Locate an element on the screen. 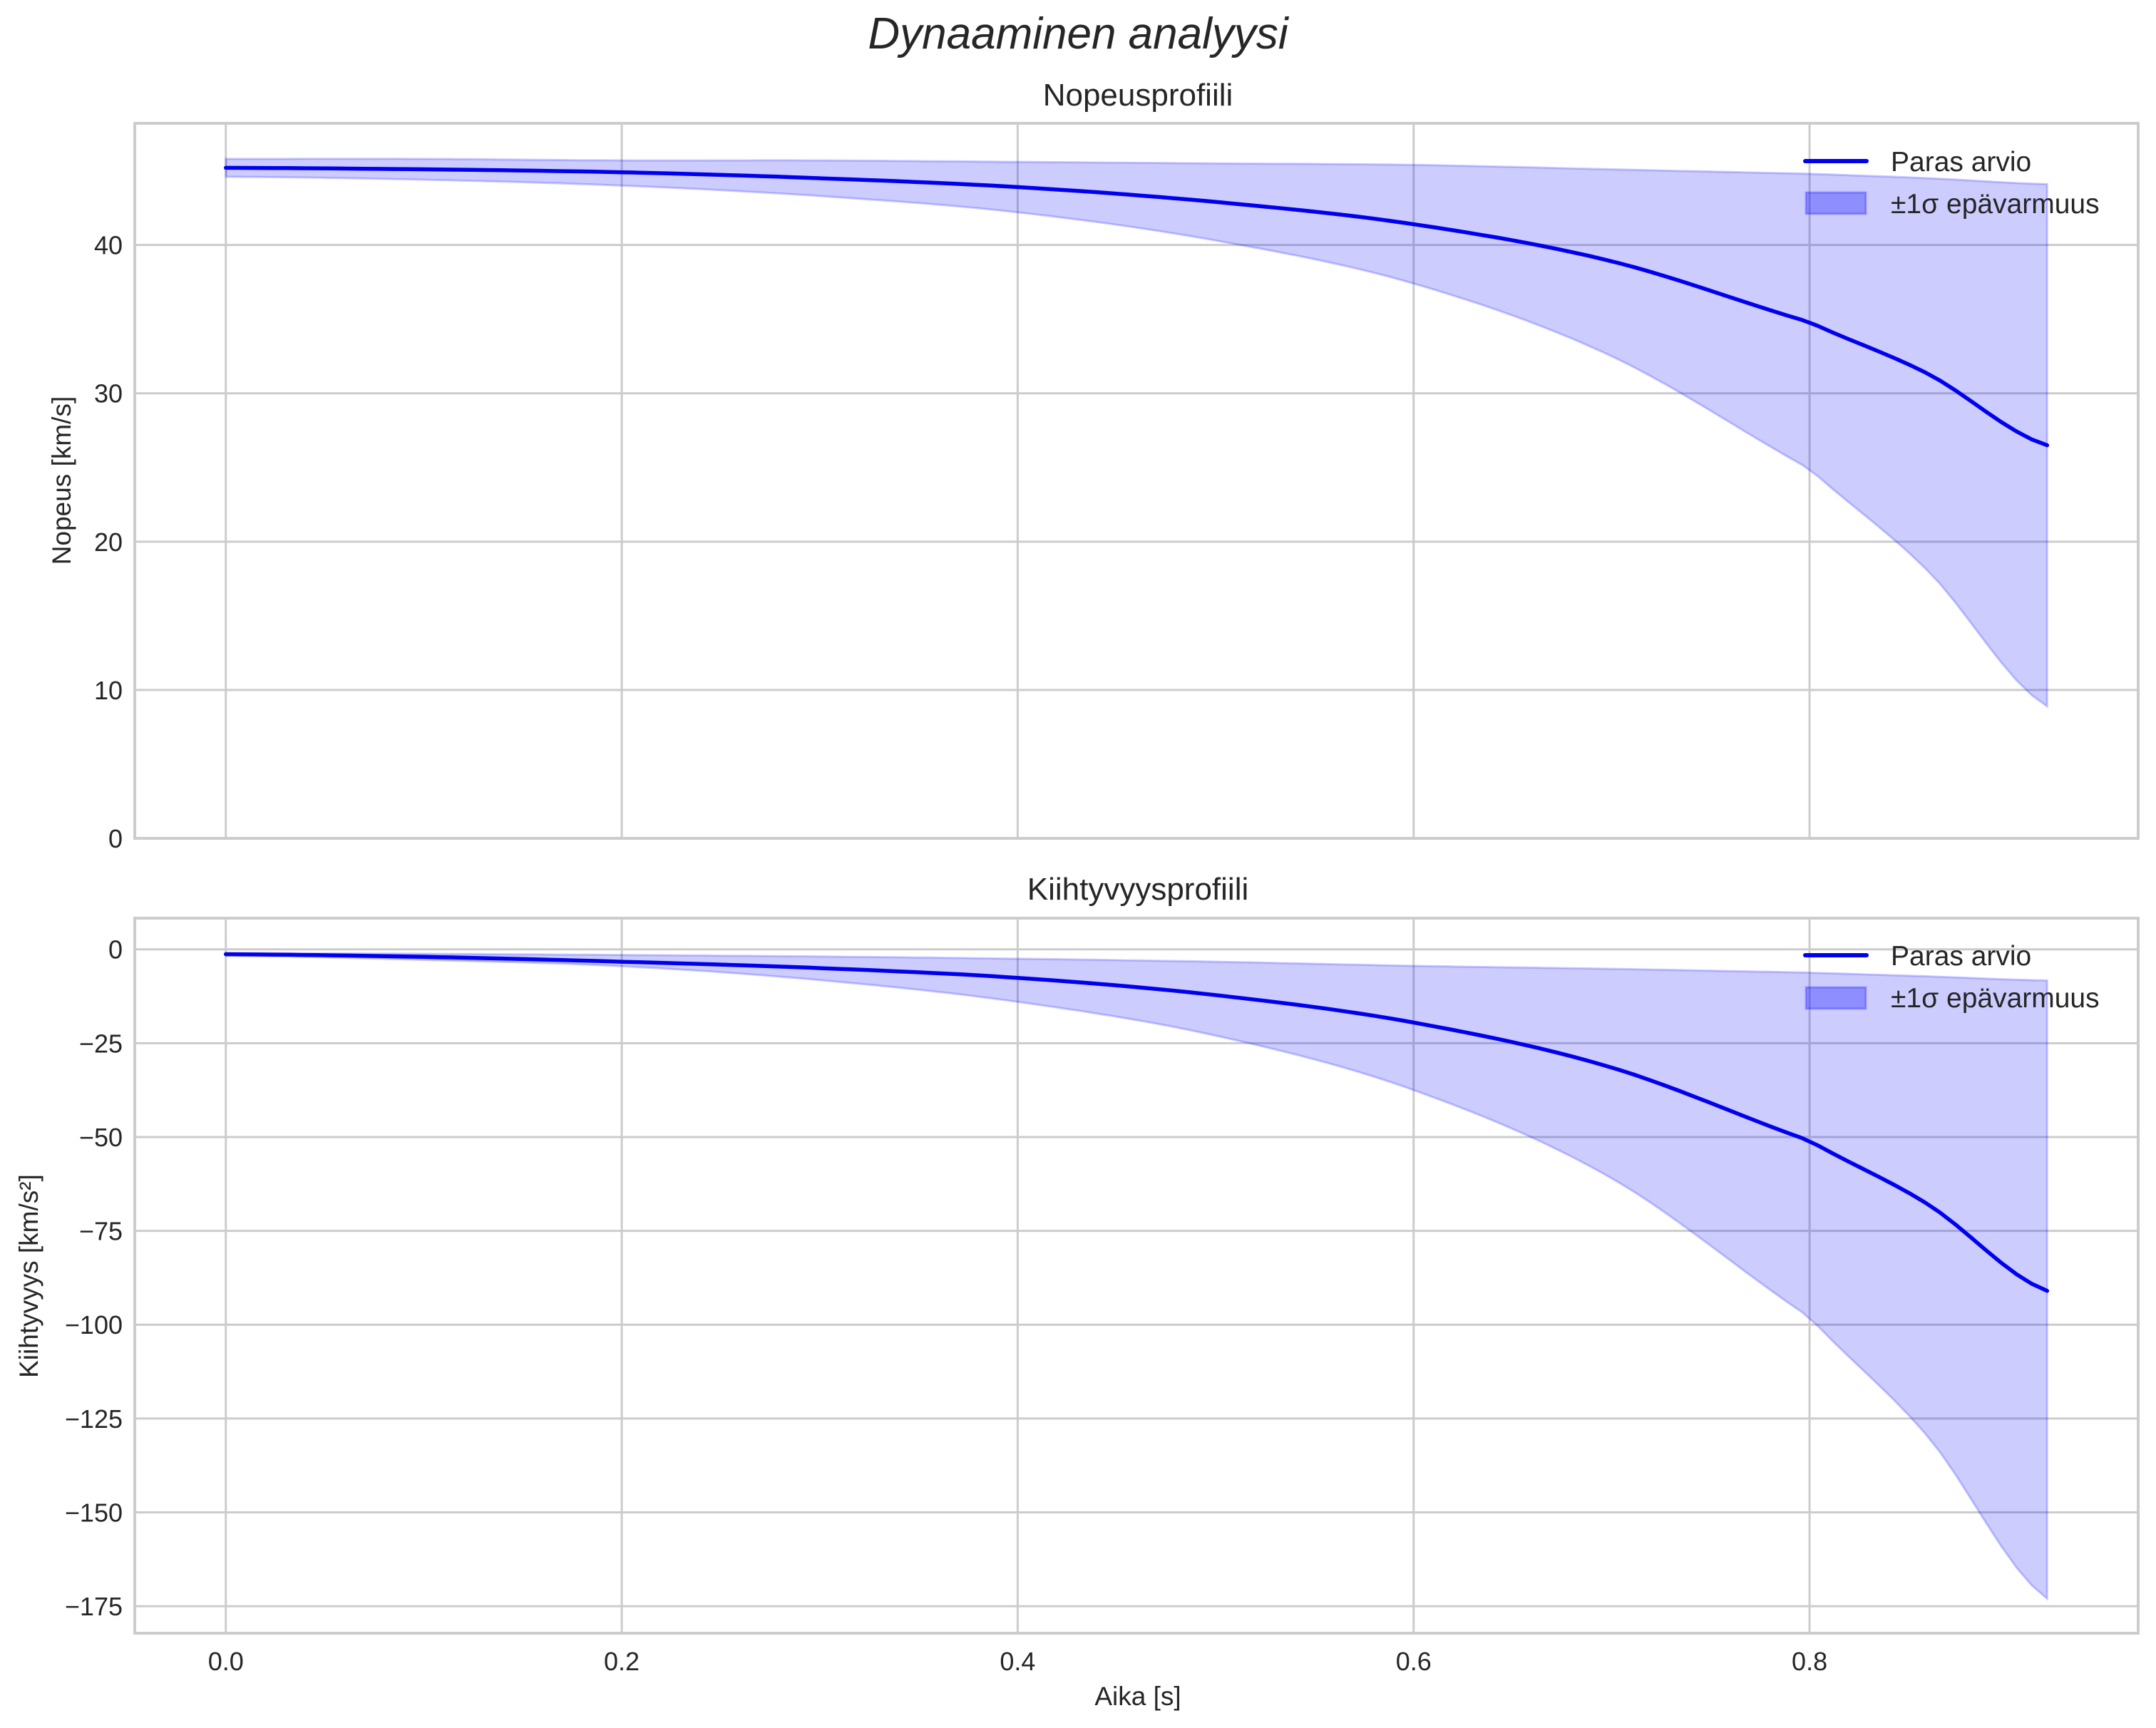  panel-title: Nopeusprofiili is located at coordinates (1138, 95).